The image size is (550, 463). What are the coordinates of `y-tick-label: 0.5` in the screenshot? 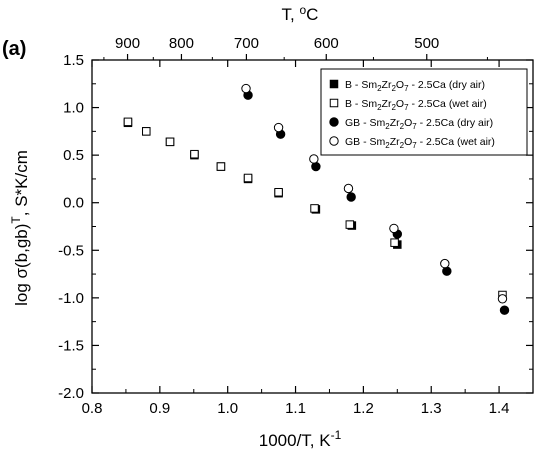 It's located at (73, 155).